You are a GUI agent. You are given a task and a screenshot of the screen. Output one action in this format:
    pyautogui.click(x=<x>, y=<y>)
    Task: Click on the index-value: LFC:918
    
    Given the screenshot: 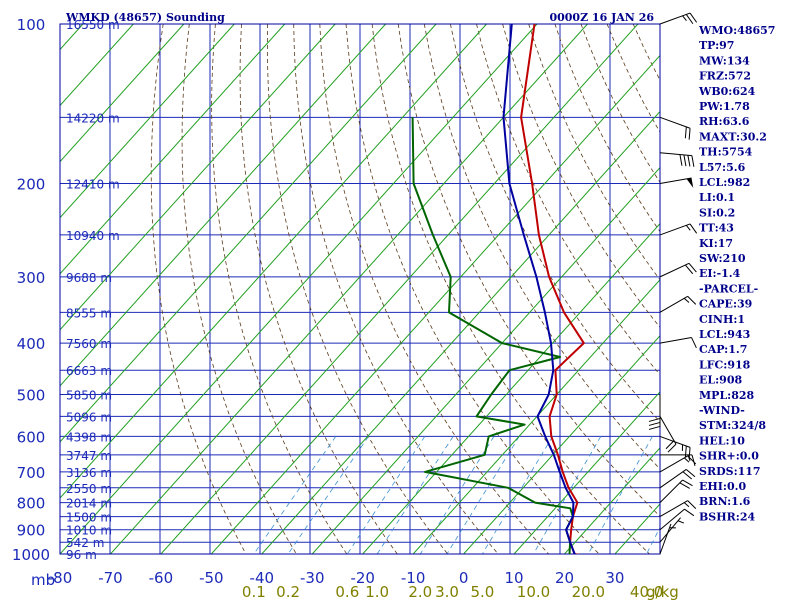 What is the action you would take?
    pyautogui.click(x=725, y=364)
    